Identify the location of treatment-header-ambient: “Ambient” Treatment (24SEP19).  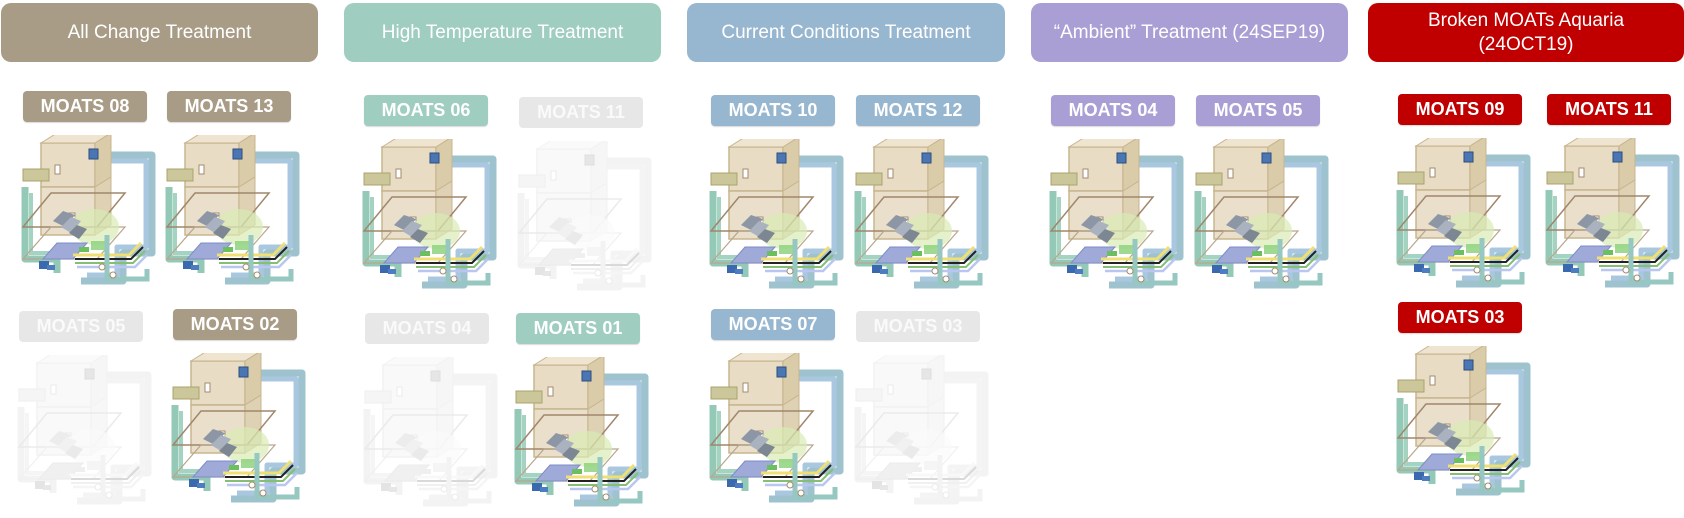
(1189, 32).